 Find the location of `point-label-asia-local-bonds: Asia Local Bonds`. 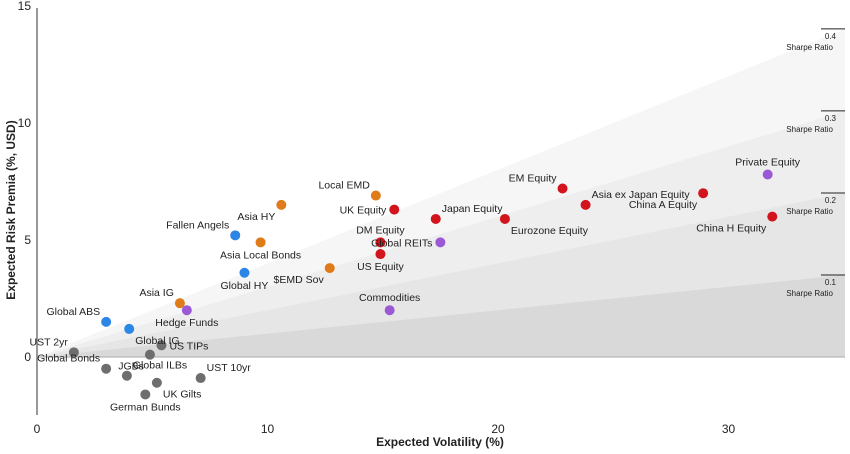

point-label-asia-local-bonds: Asia Local Bonds is located at coordinates (260, 255).